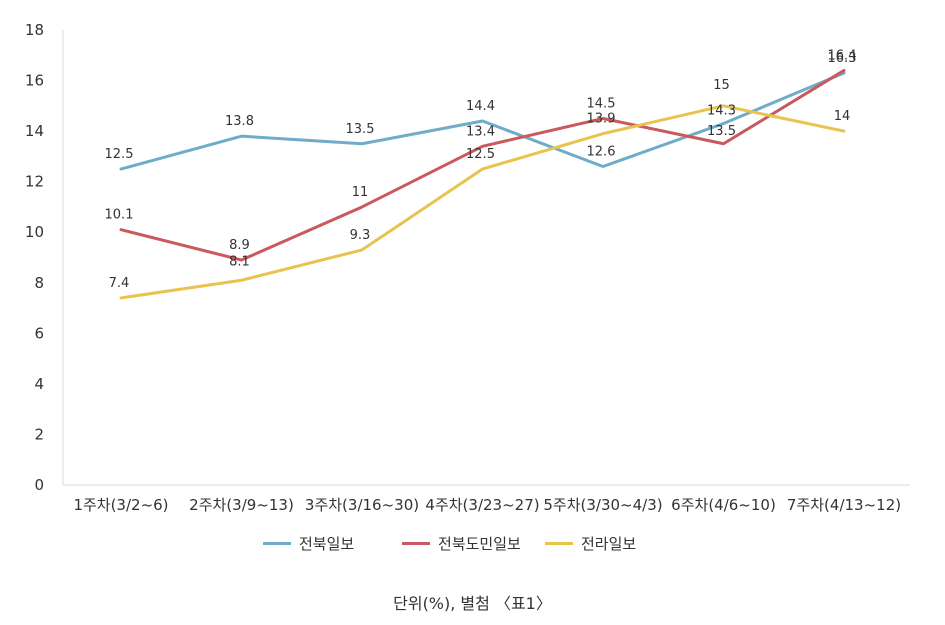  What do you see at coordinates (601, 119) in the screenshot?
I see `data-label: 13.9` at bounding box center [601, 119].